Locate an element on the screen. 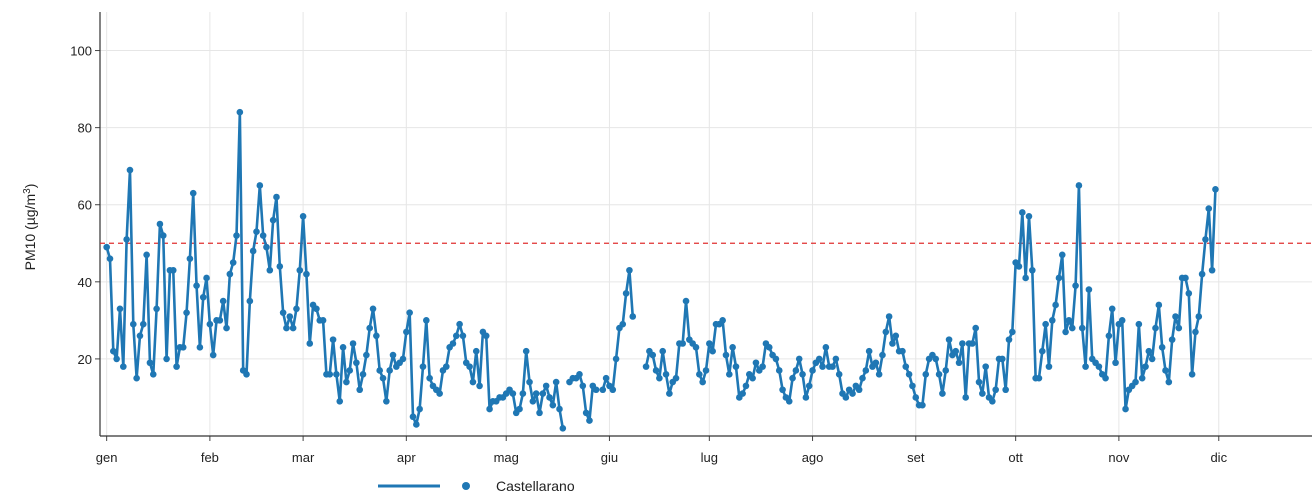 Image resolution: width=1312 pixels, height=502 pixels. y-tick-label: 100 is located at coordinates (81, 51).